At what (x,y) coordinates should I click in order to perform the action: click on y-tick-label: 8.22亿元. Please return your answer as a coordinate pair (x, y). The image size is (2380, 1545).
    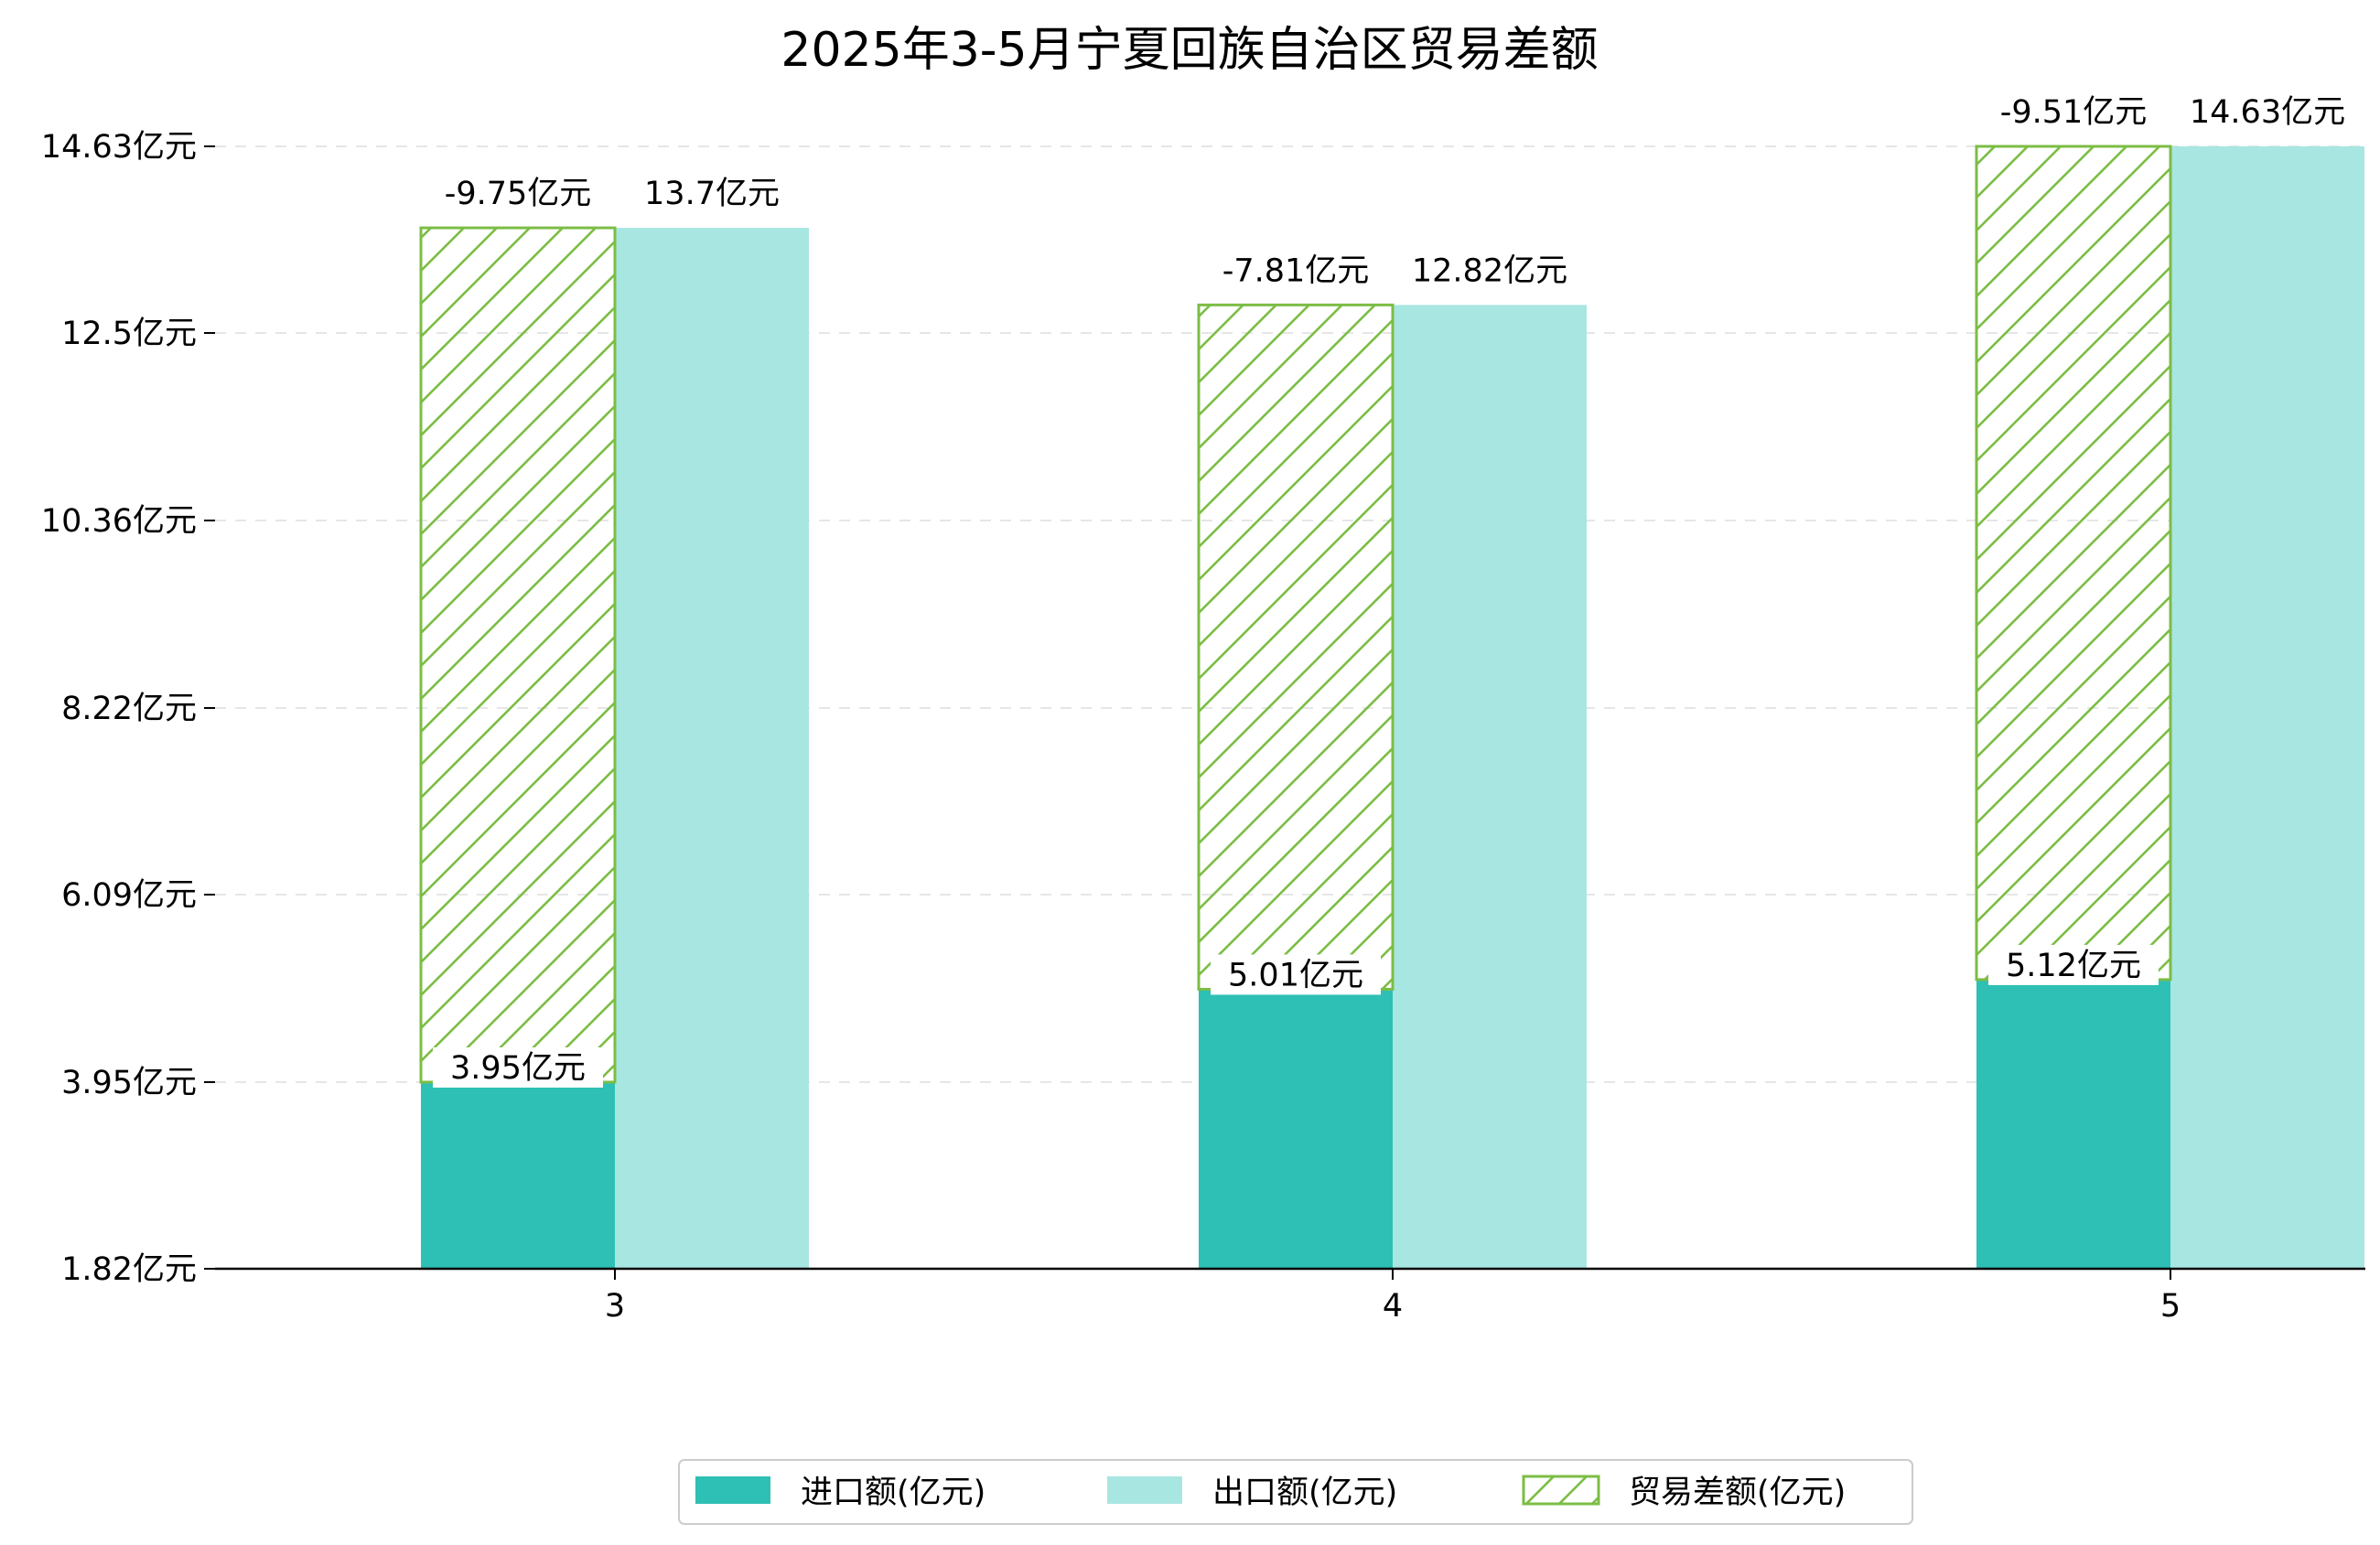
    Looking at the image, I should click on (129, 709).